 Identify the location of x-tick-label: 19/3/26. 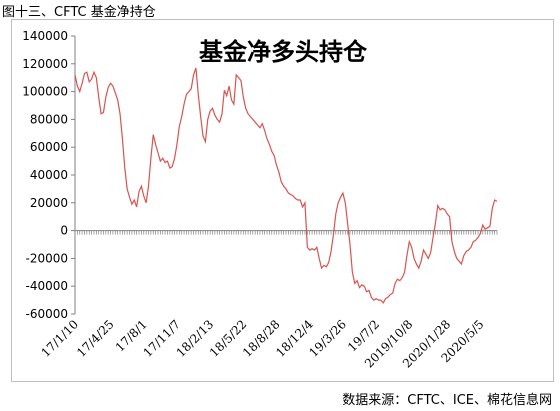
(327, 338).